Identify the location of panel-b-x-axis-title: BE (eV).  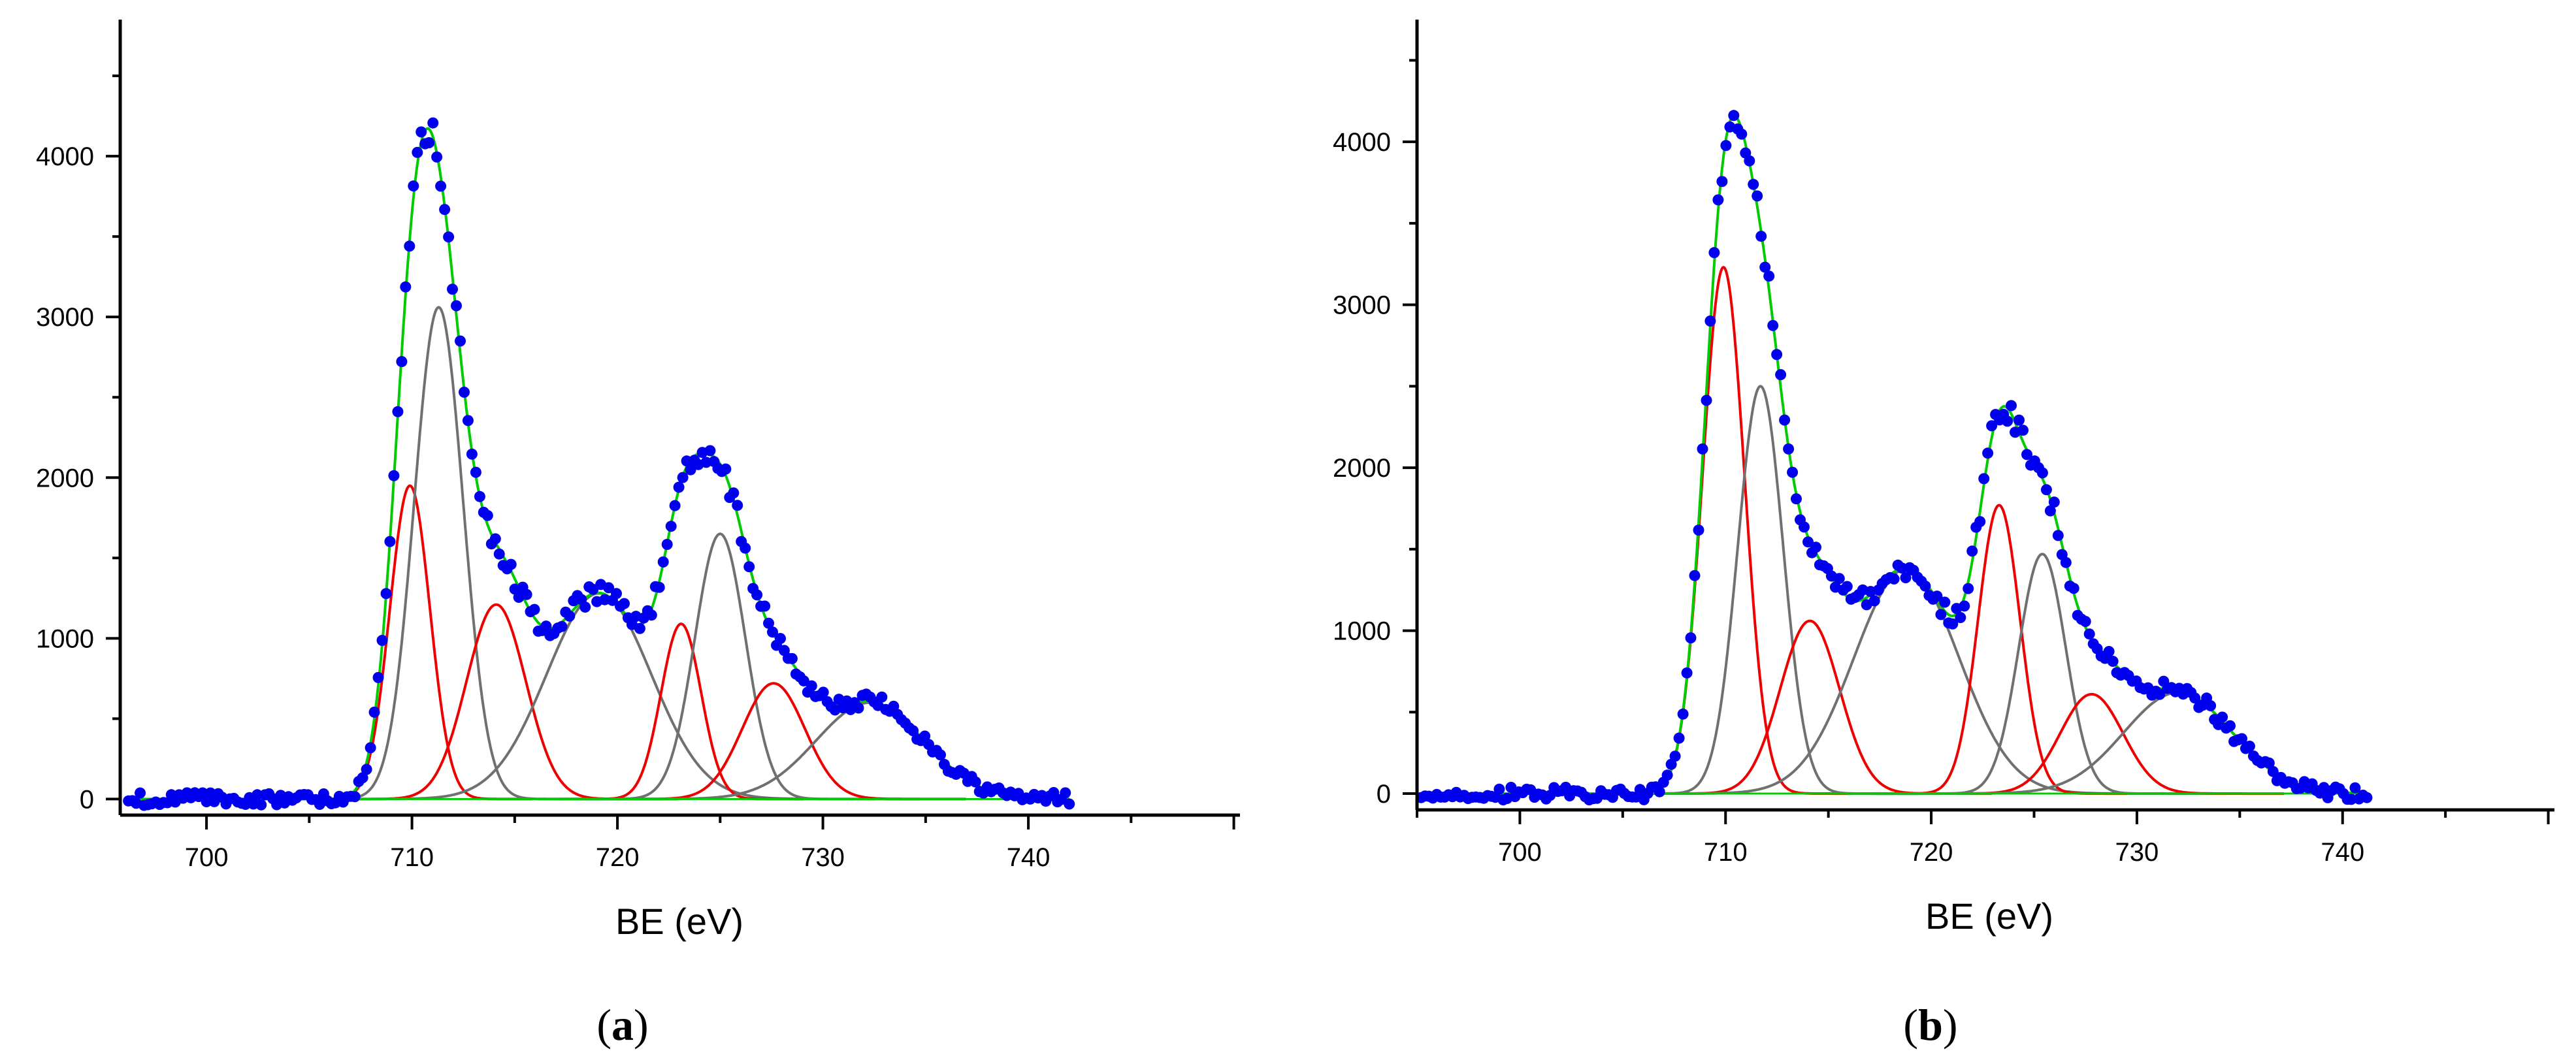
(1989, 916).